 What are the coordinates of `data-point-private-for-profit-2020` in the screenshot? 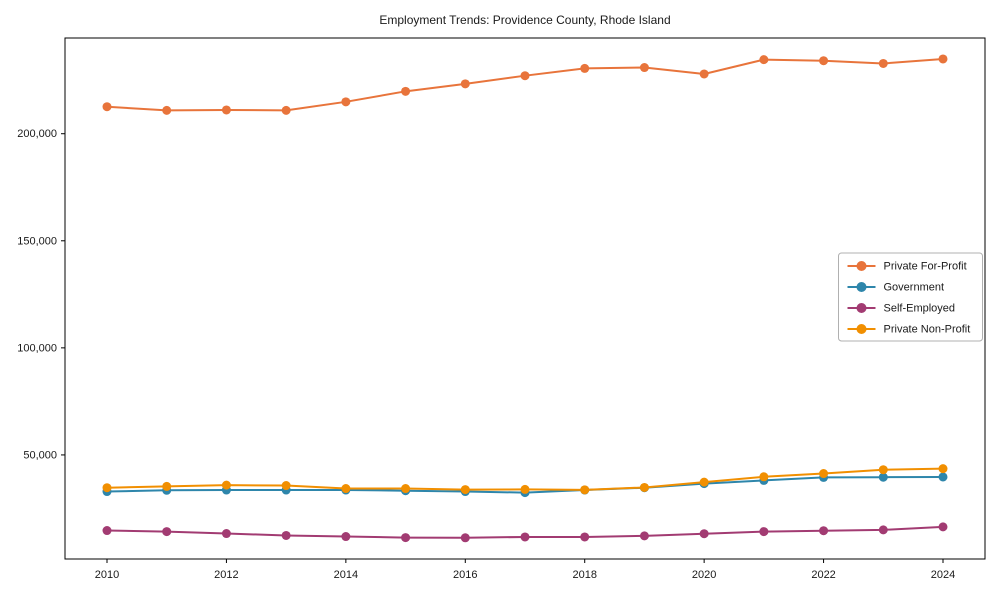 It's located at (704, 74).